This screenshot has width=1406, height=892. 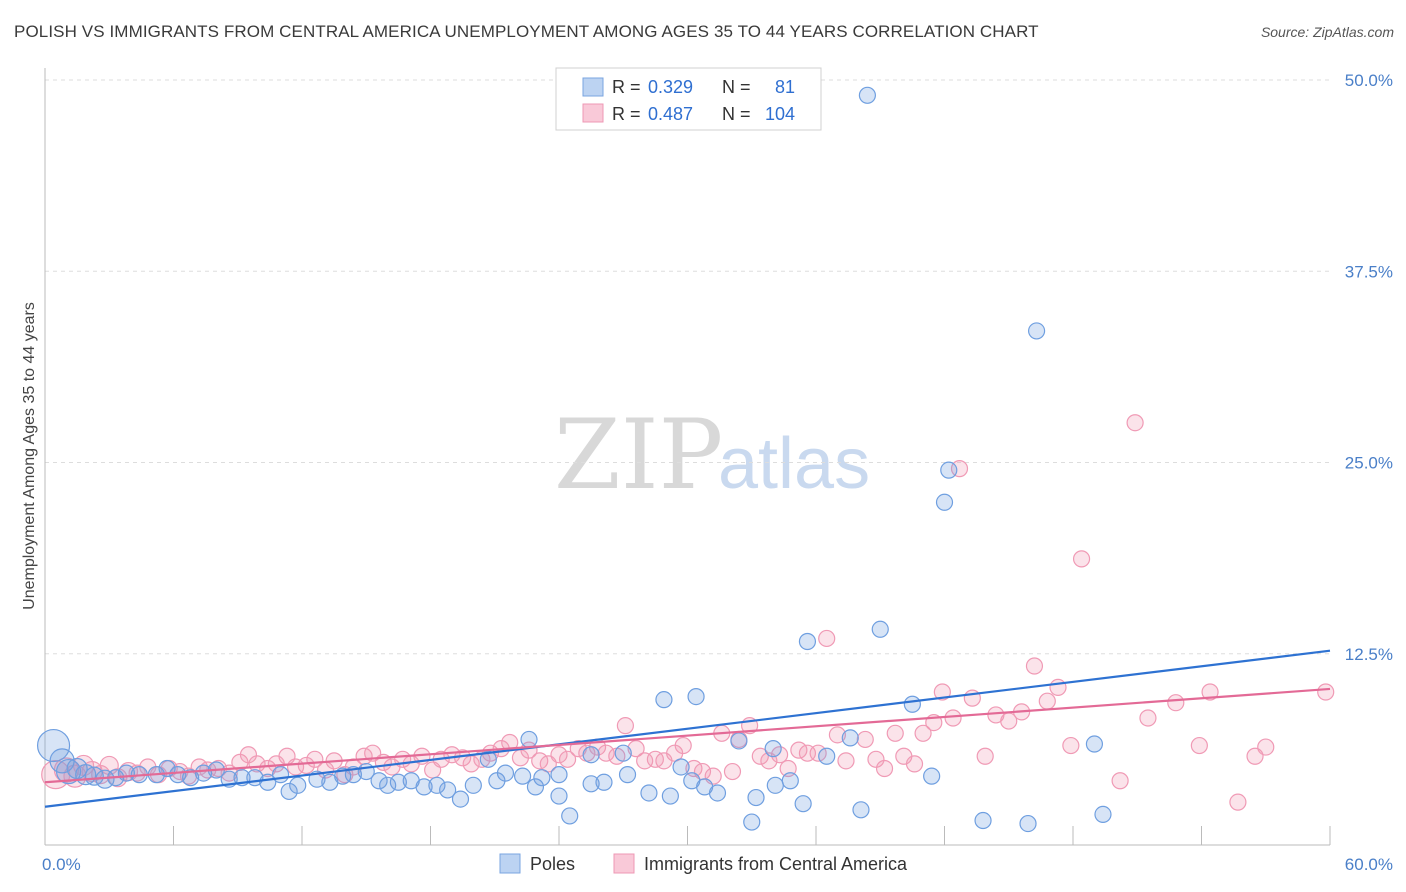 I want to click on watermark: ZIP atlas, so click(x=712, y=455).